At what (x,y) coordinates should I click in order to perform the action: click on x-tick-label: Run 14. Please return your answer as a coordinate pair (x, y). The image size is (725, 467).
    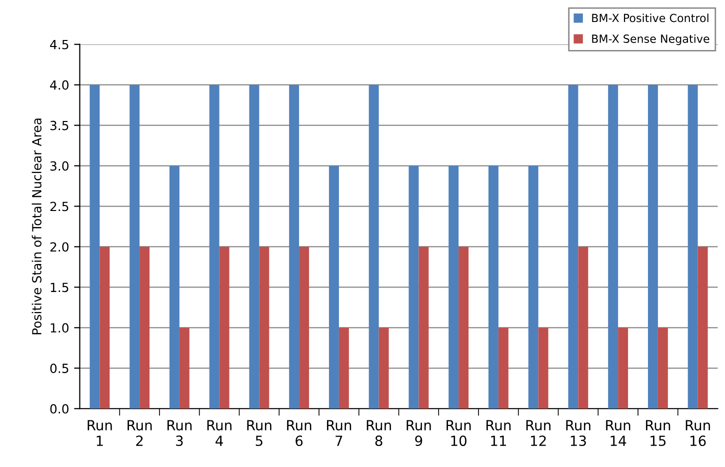
    Looking at the image, I should click on (618, 433).